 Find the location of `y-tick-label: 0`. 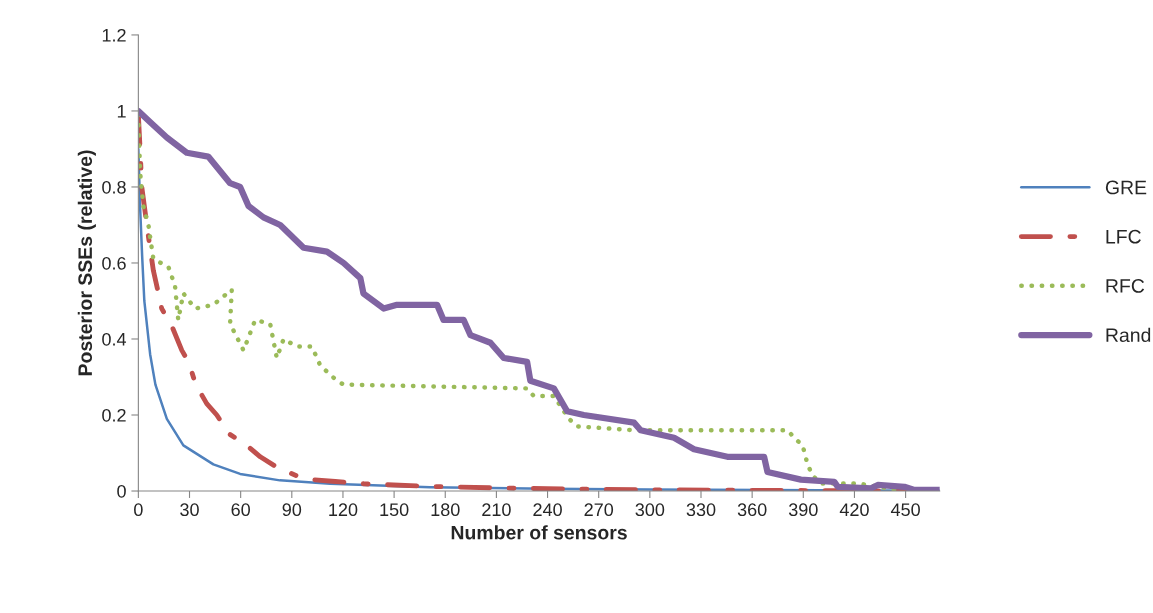

y-tick-label: 0 is located at coordinates (121, 491).